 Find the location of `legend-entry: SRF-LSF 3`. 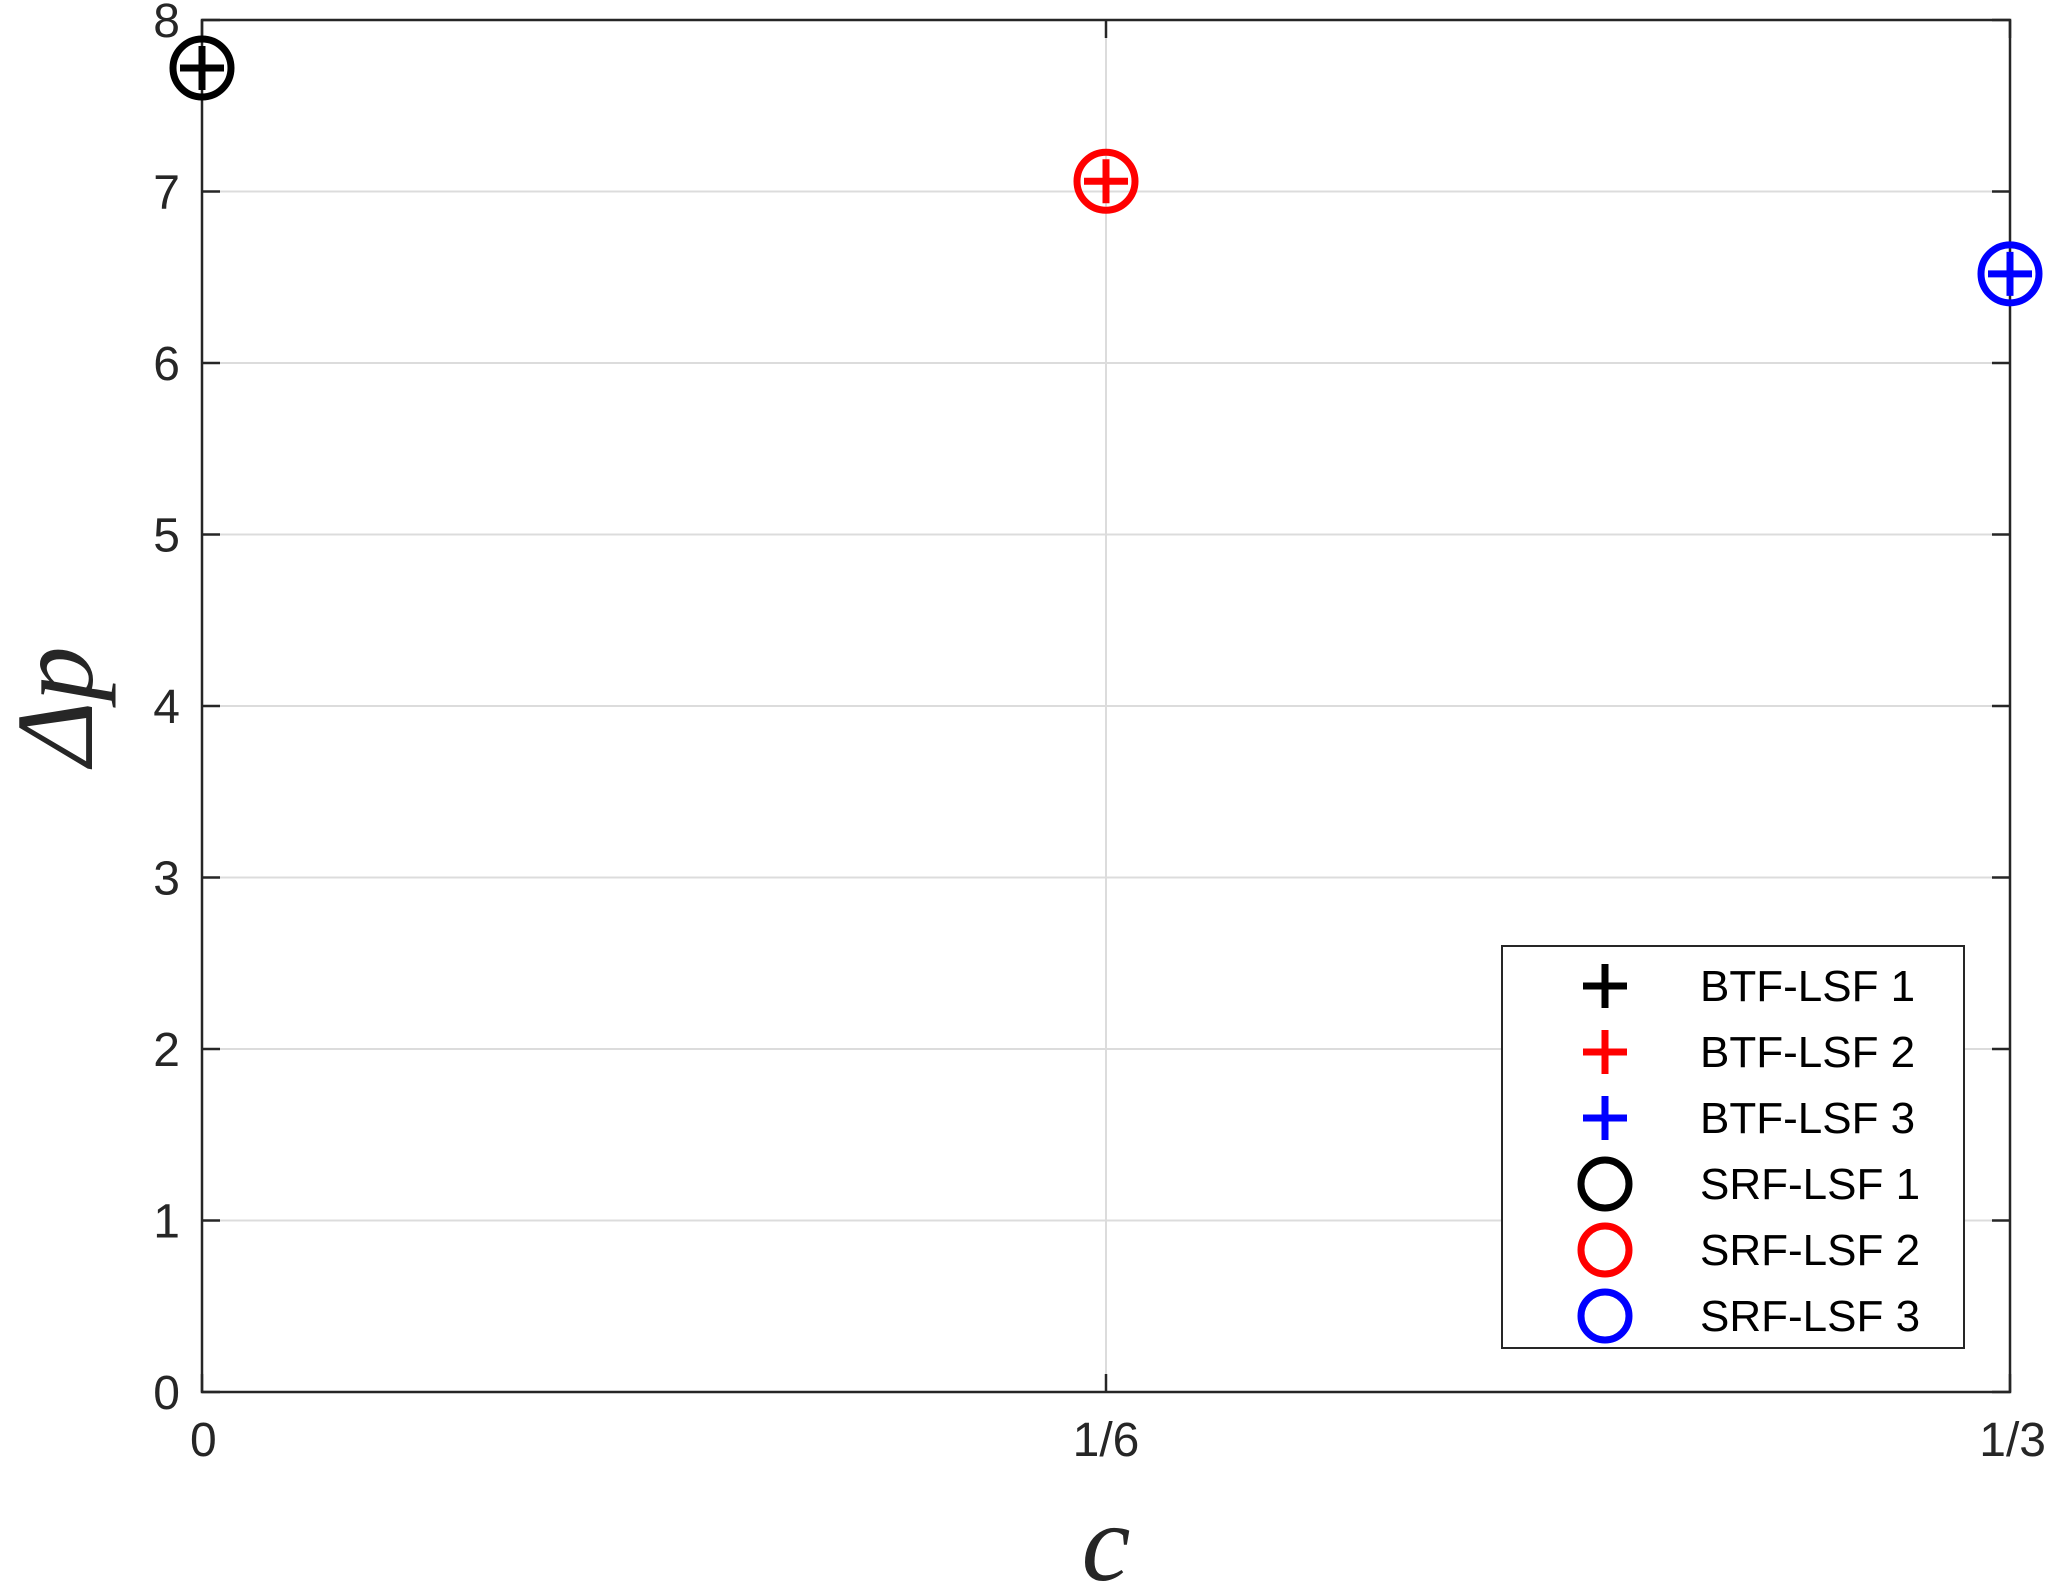

legend-entry: SRF-LSF 3 is located at coordinates (1748, 1316).